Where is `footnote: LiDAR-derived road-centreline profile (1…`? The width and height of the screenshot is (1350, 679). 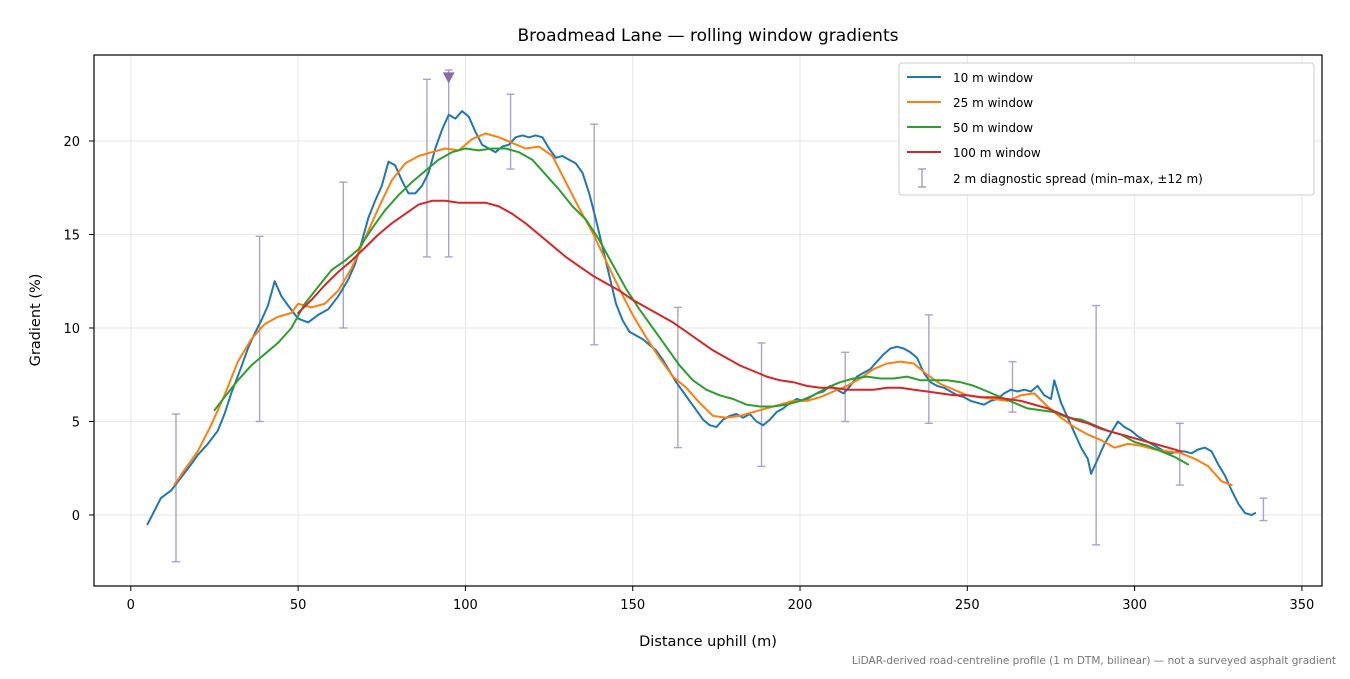 footnote: LiDAR-derived road-centreline profile (1… is located at coordinates (1094, 661).